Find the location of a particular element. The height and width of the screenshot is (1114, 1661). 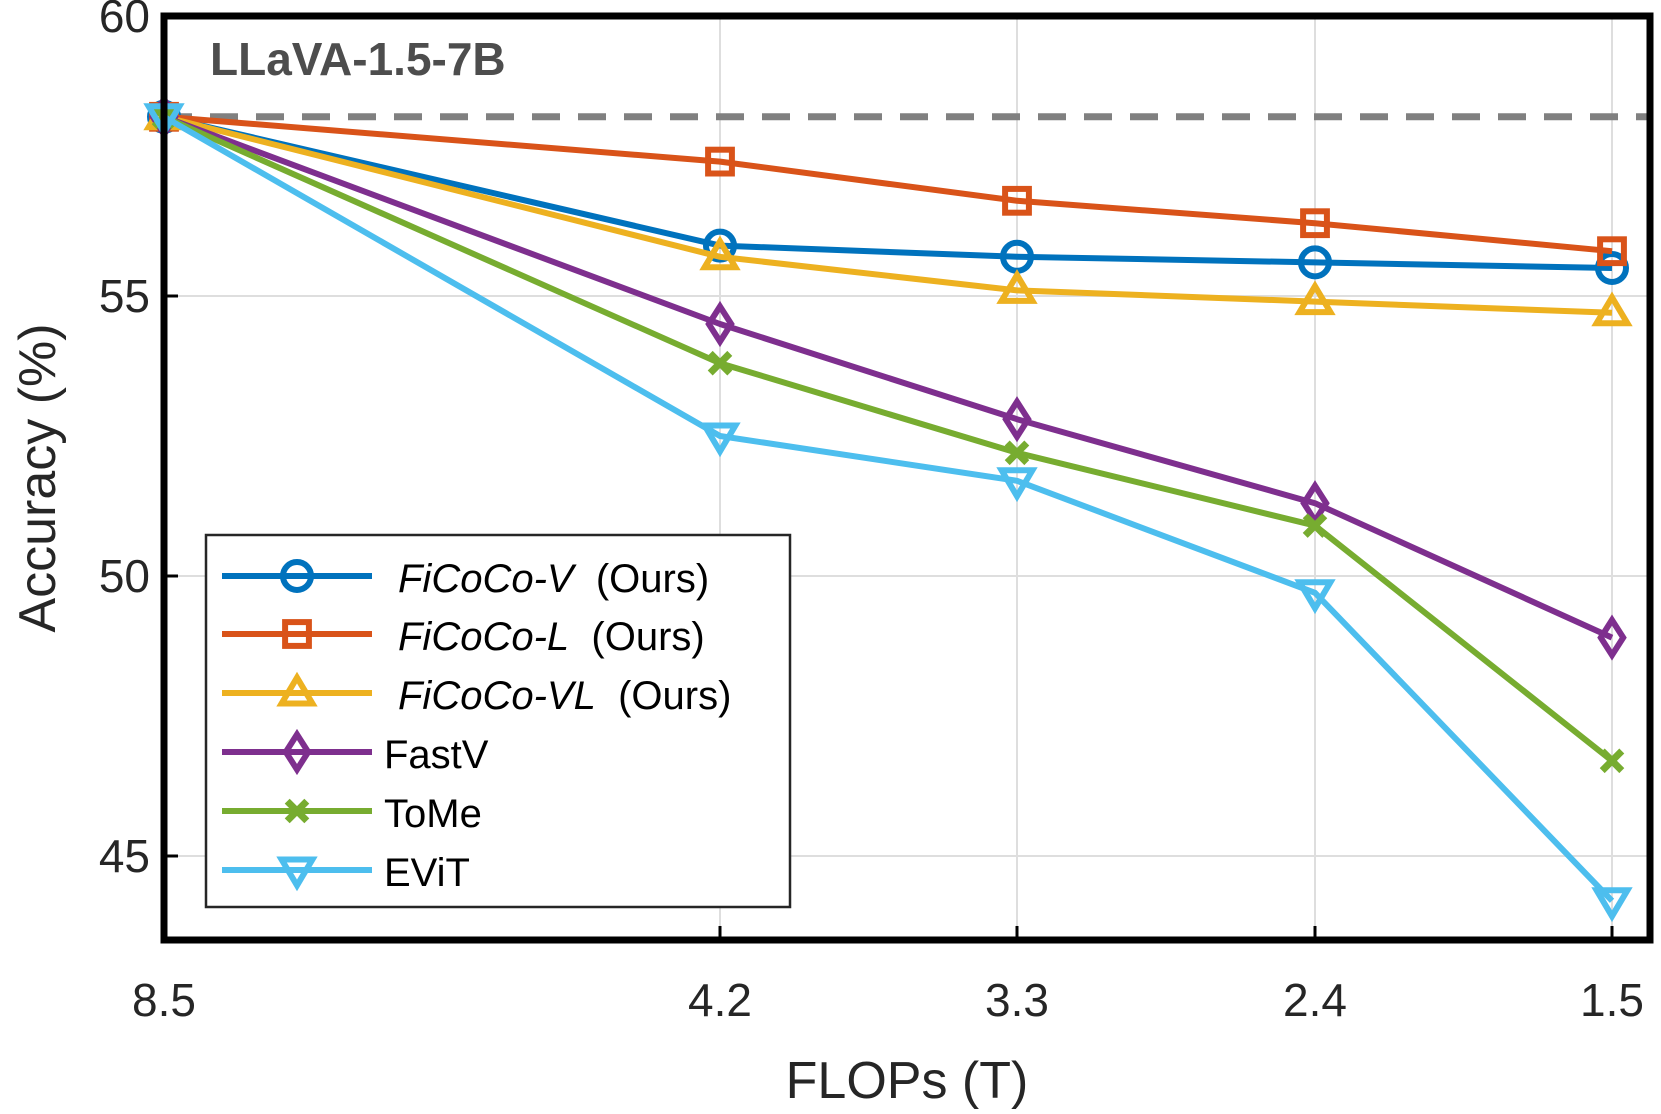

x-tick-label-8.5: 8.5 is located at coordinates (164, 1000).